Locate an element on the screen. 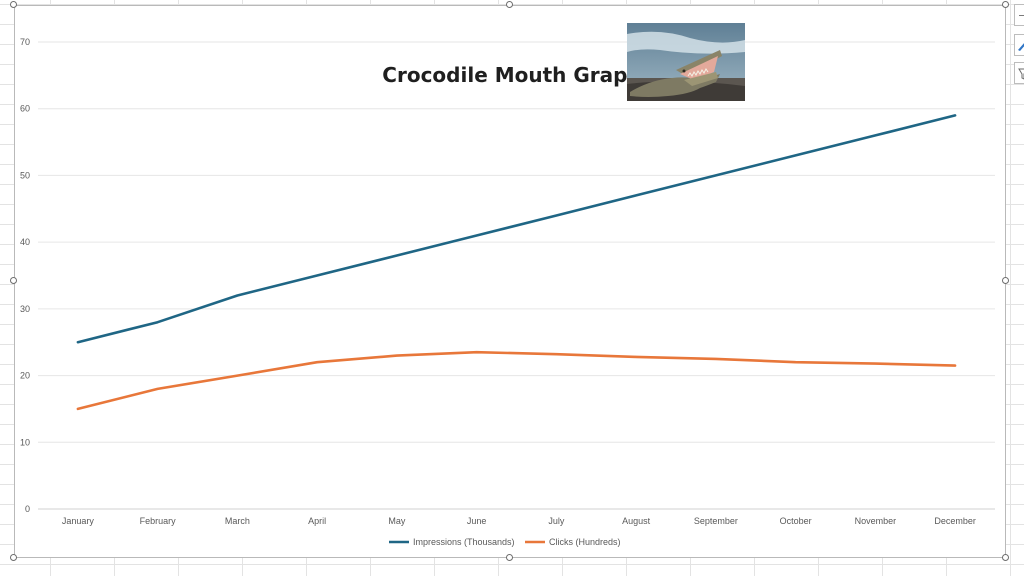 The width and height of the screenshot is (1024, 576). x-tick-label: February is located at coordinates (158, 521).